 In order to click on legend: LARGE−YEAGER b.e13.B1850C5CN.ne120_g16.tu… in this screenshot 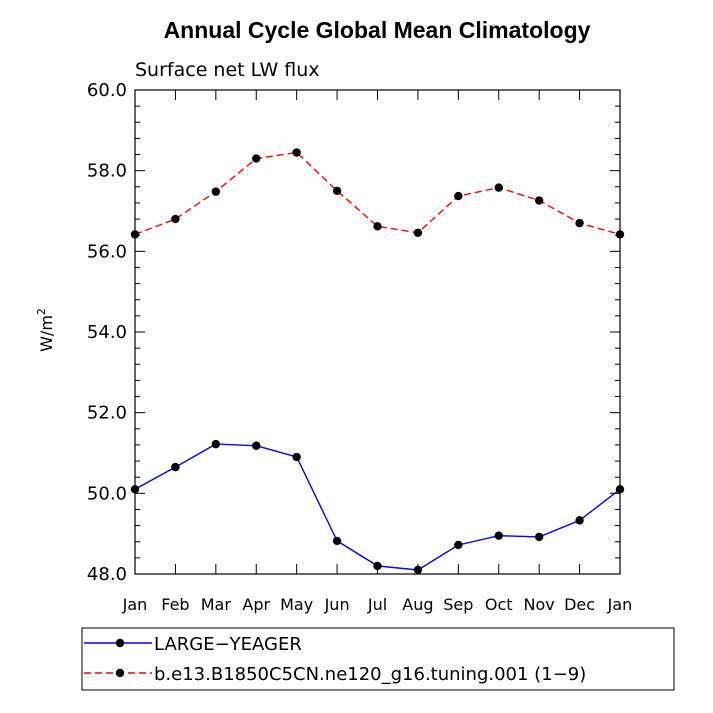, I will do `click(378, 659)`.